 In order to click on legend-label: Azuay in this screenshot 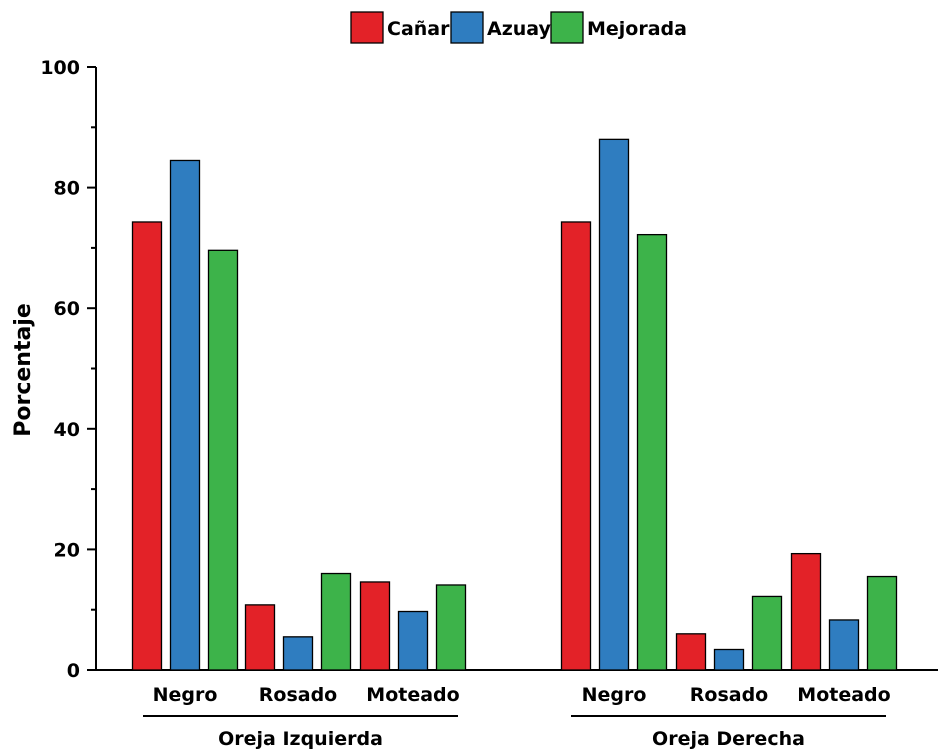, I will do `click(519, 29)`.